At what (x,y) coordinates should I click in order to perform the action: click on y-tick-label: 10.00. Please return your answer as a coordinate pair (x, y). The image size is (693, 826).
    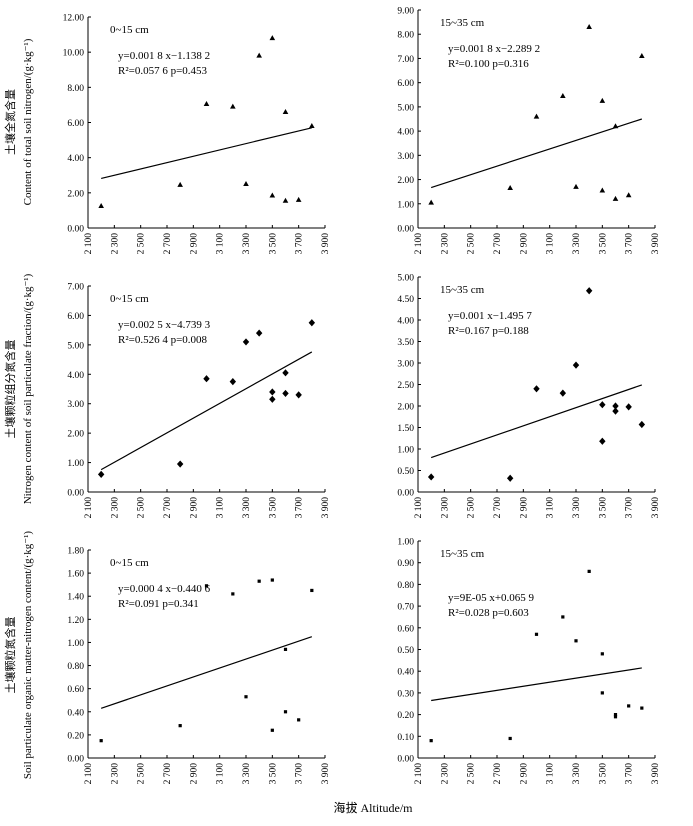
    Looking at the image, I should click on (74, 54).